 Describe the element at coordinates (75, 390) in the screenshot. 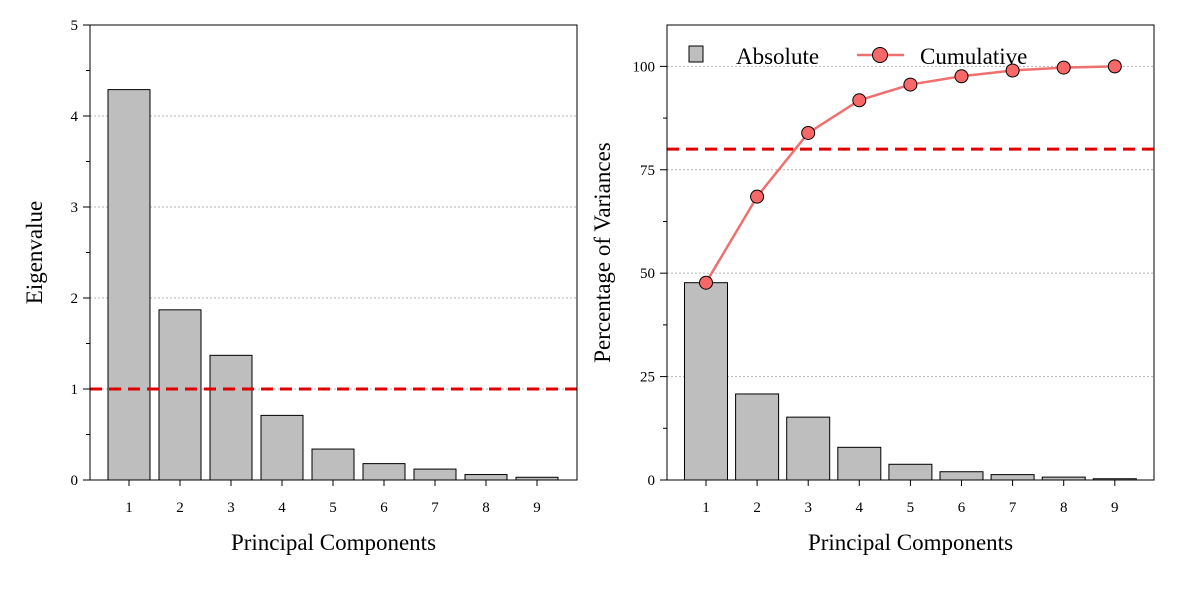

I see `y-tick-label: 1` at that location.